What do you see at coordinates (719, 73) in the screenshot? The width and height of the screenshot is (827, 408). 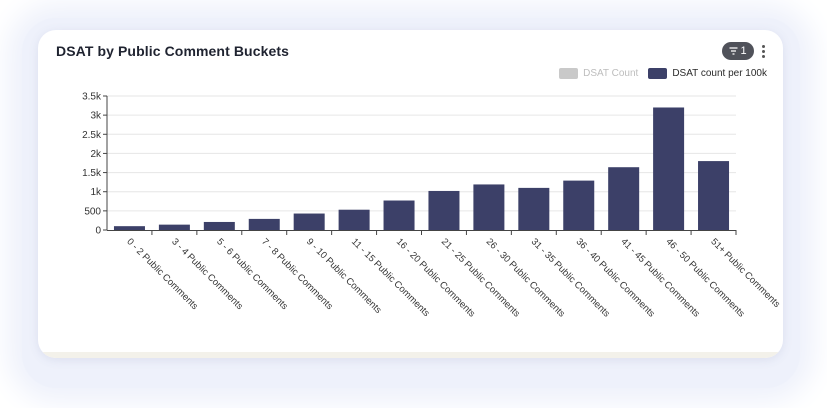 I see `legend-label-dsat-per-100k: DSAT count per 100k` at bounding box center [719, 73].